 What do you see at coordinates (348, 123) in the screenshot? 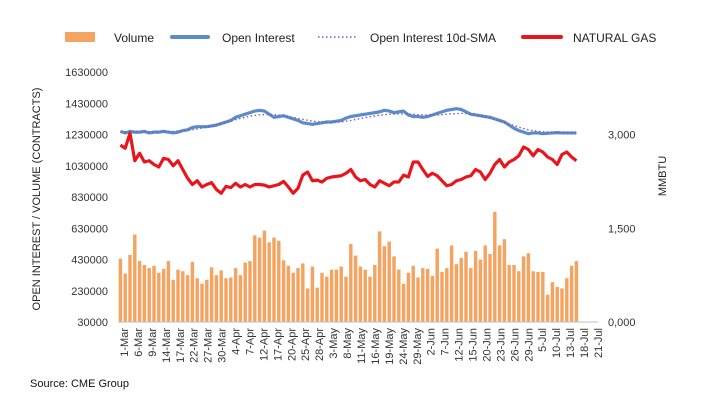
I see `open-interest-sma-line` at bounding box center [348, 123].